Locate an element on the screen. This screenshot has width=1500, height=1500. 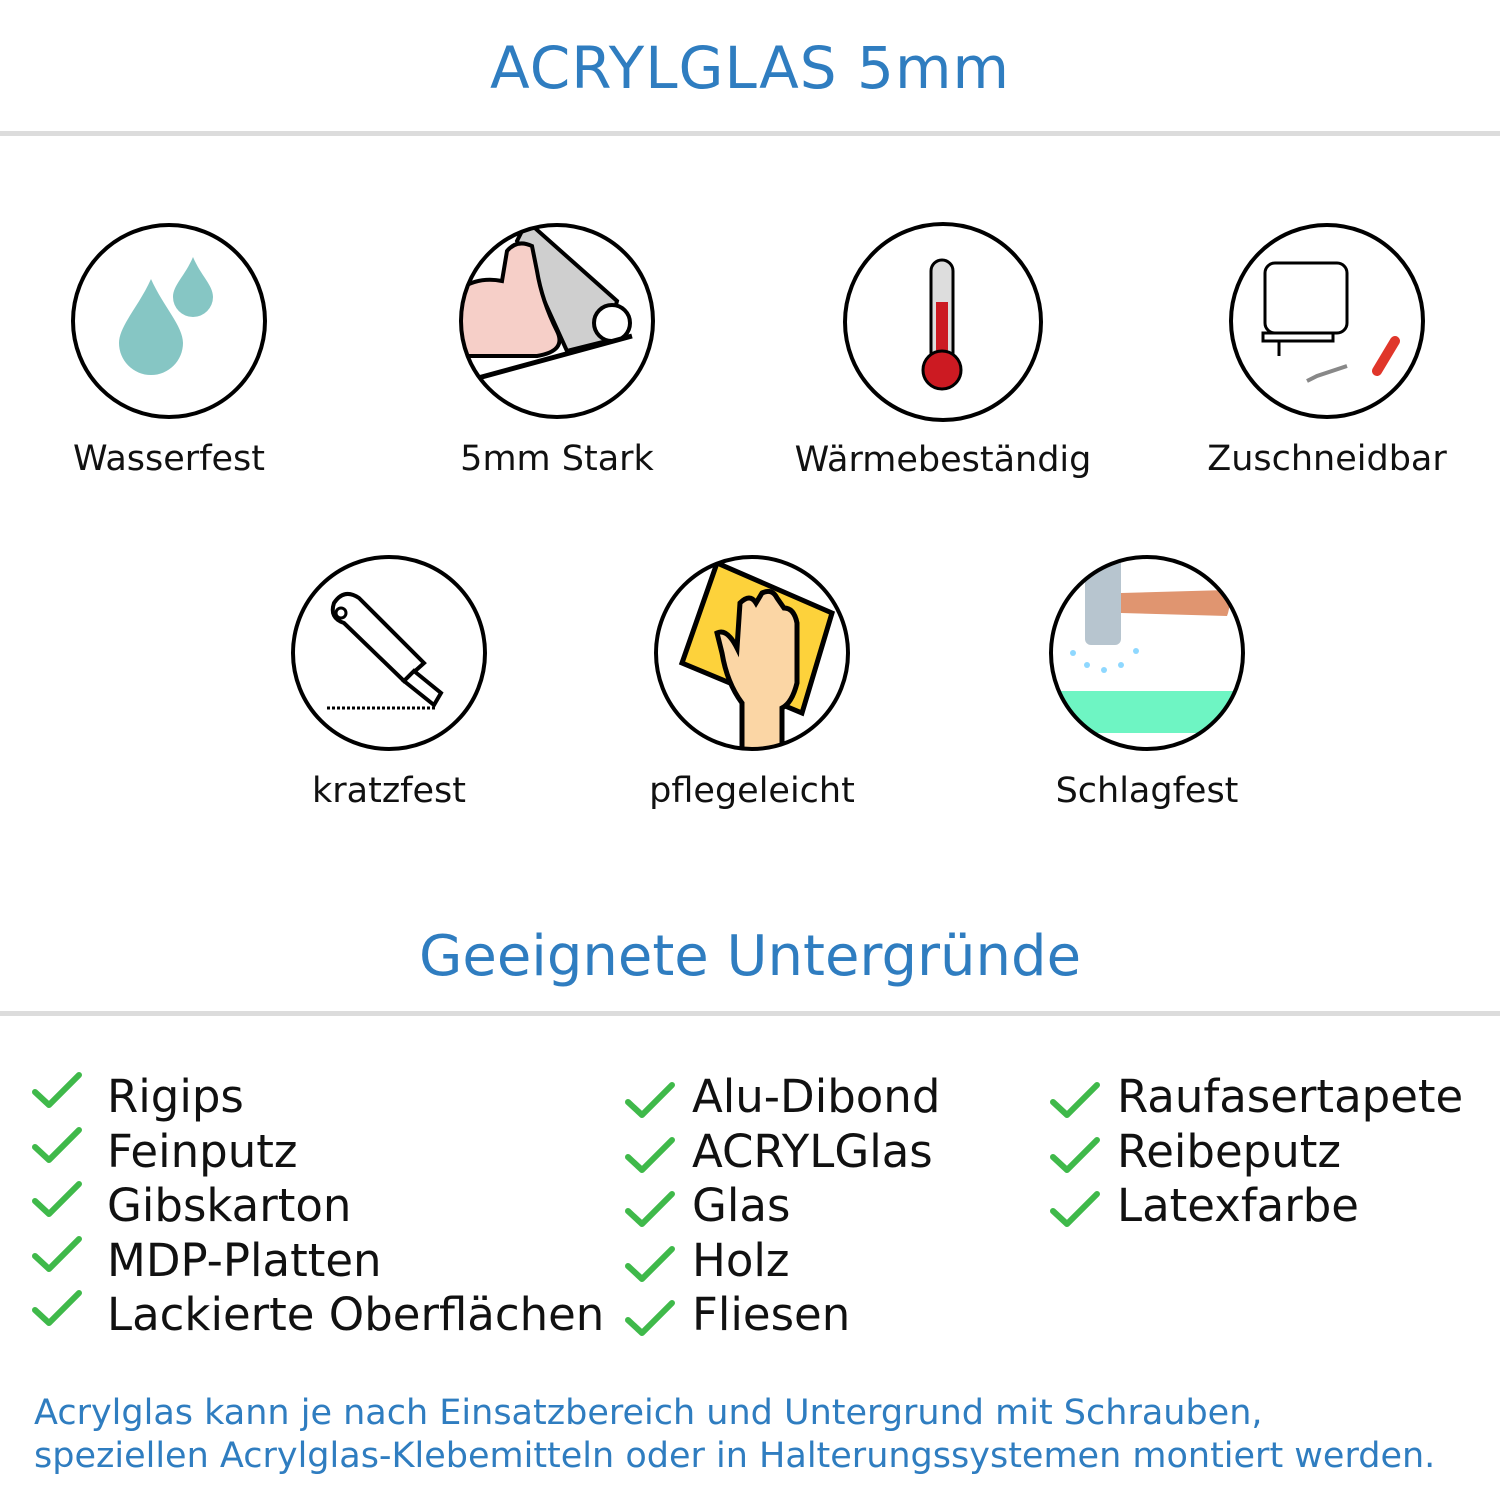
surfaces-column-3: Raufasertapete Reibeputz Latexfarbe is located at coordinates (1256, 1152).